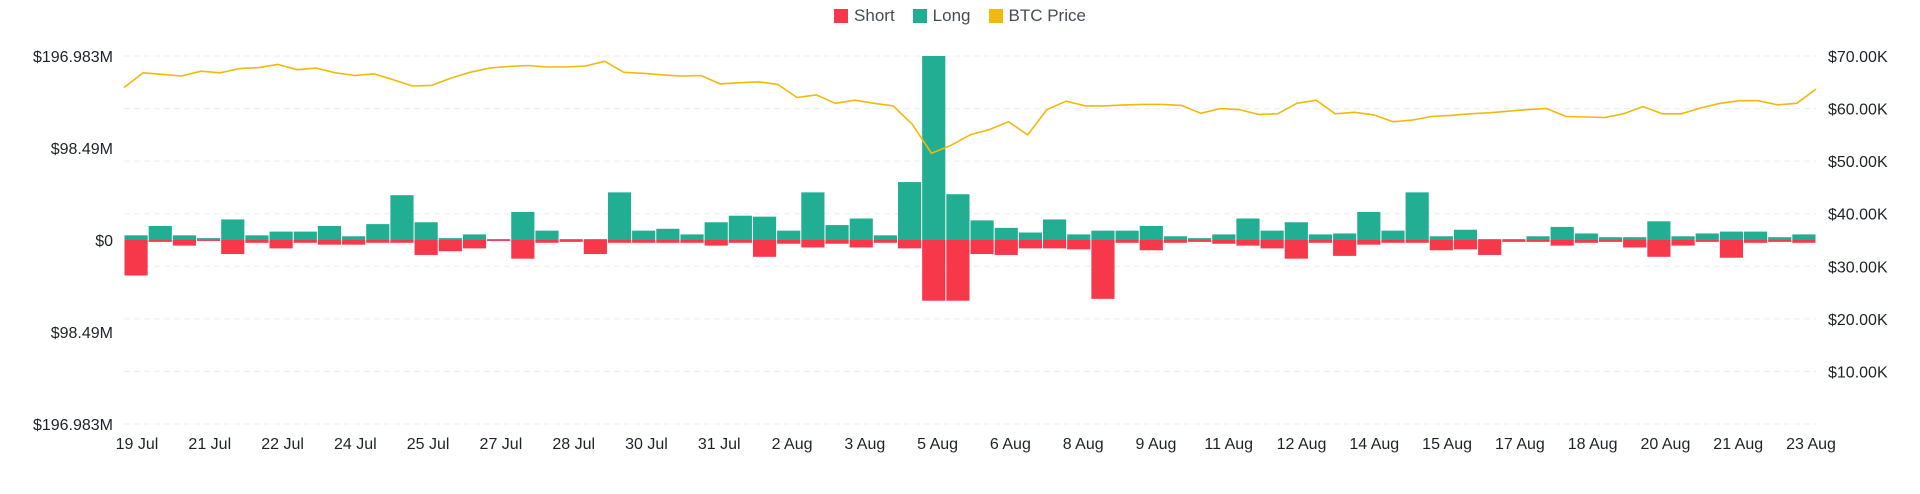  Describe the element at coordinates (355, 444) in the screenshot. I see `x-tick-label: 24 Jul` at that location.